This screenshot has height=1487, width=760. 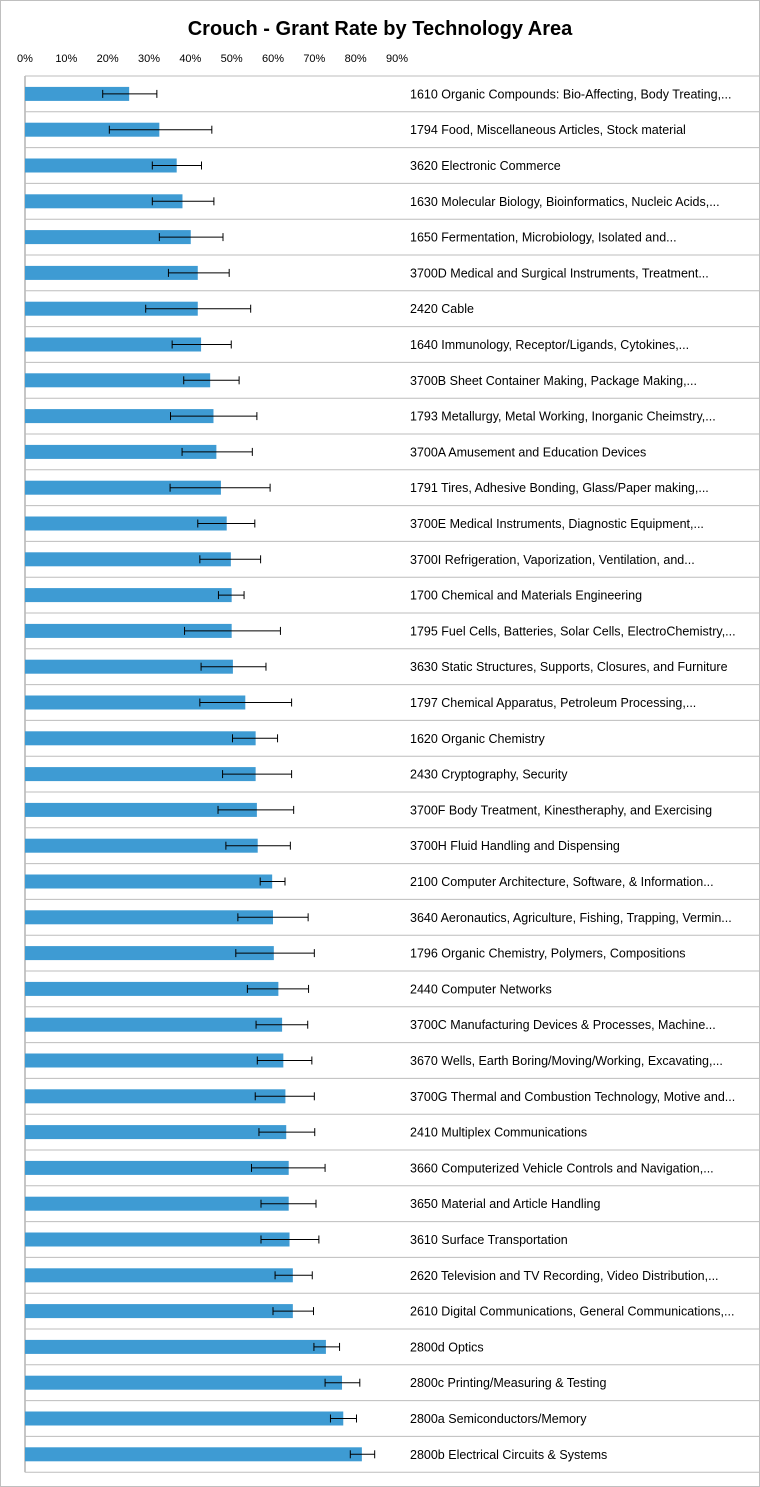 I want to click on category-label: 2410 Multiplex Communications, so click(x=498, y=1133).